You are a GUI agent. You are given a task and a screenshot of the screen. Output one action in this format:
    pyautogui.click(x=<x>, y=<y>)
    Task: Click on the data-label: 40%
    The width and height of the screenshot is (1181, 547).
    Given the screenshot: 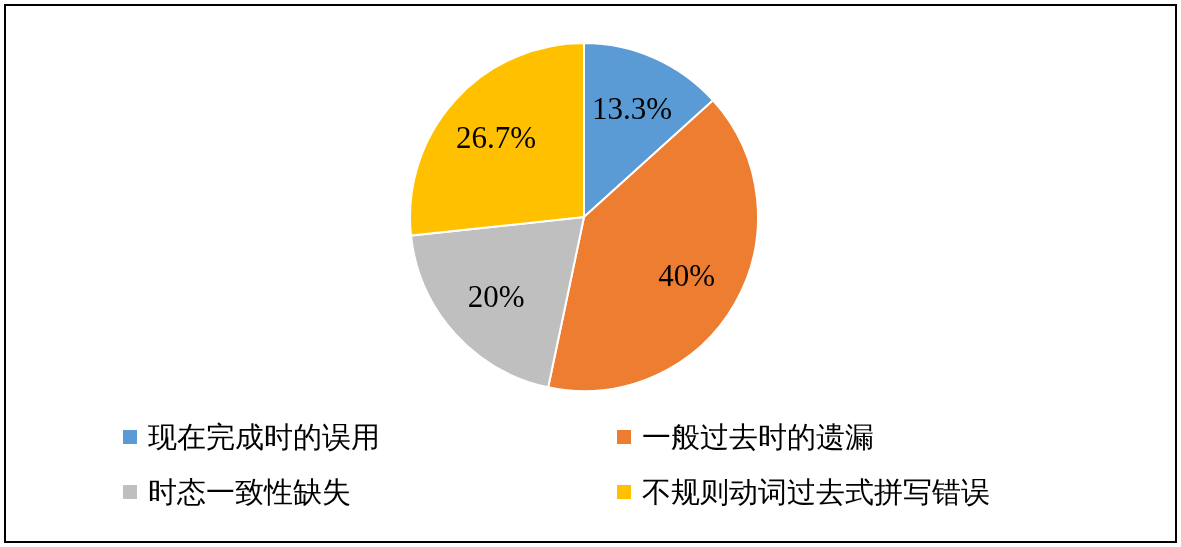 What is the action you would take?
    pyautogui.click(x=687, y=276)
    